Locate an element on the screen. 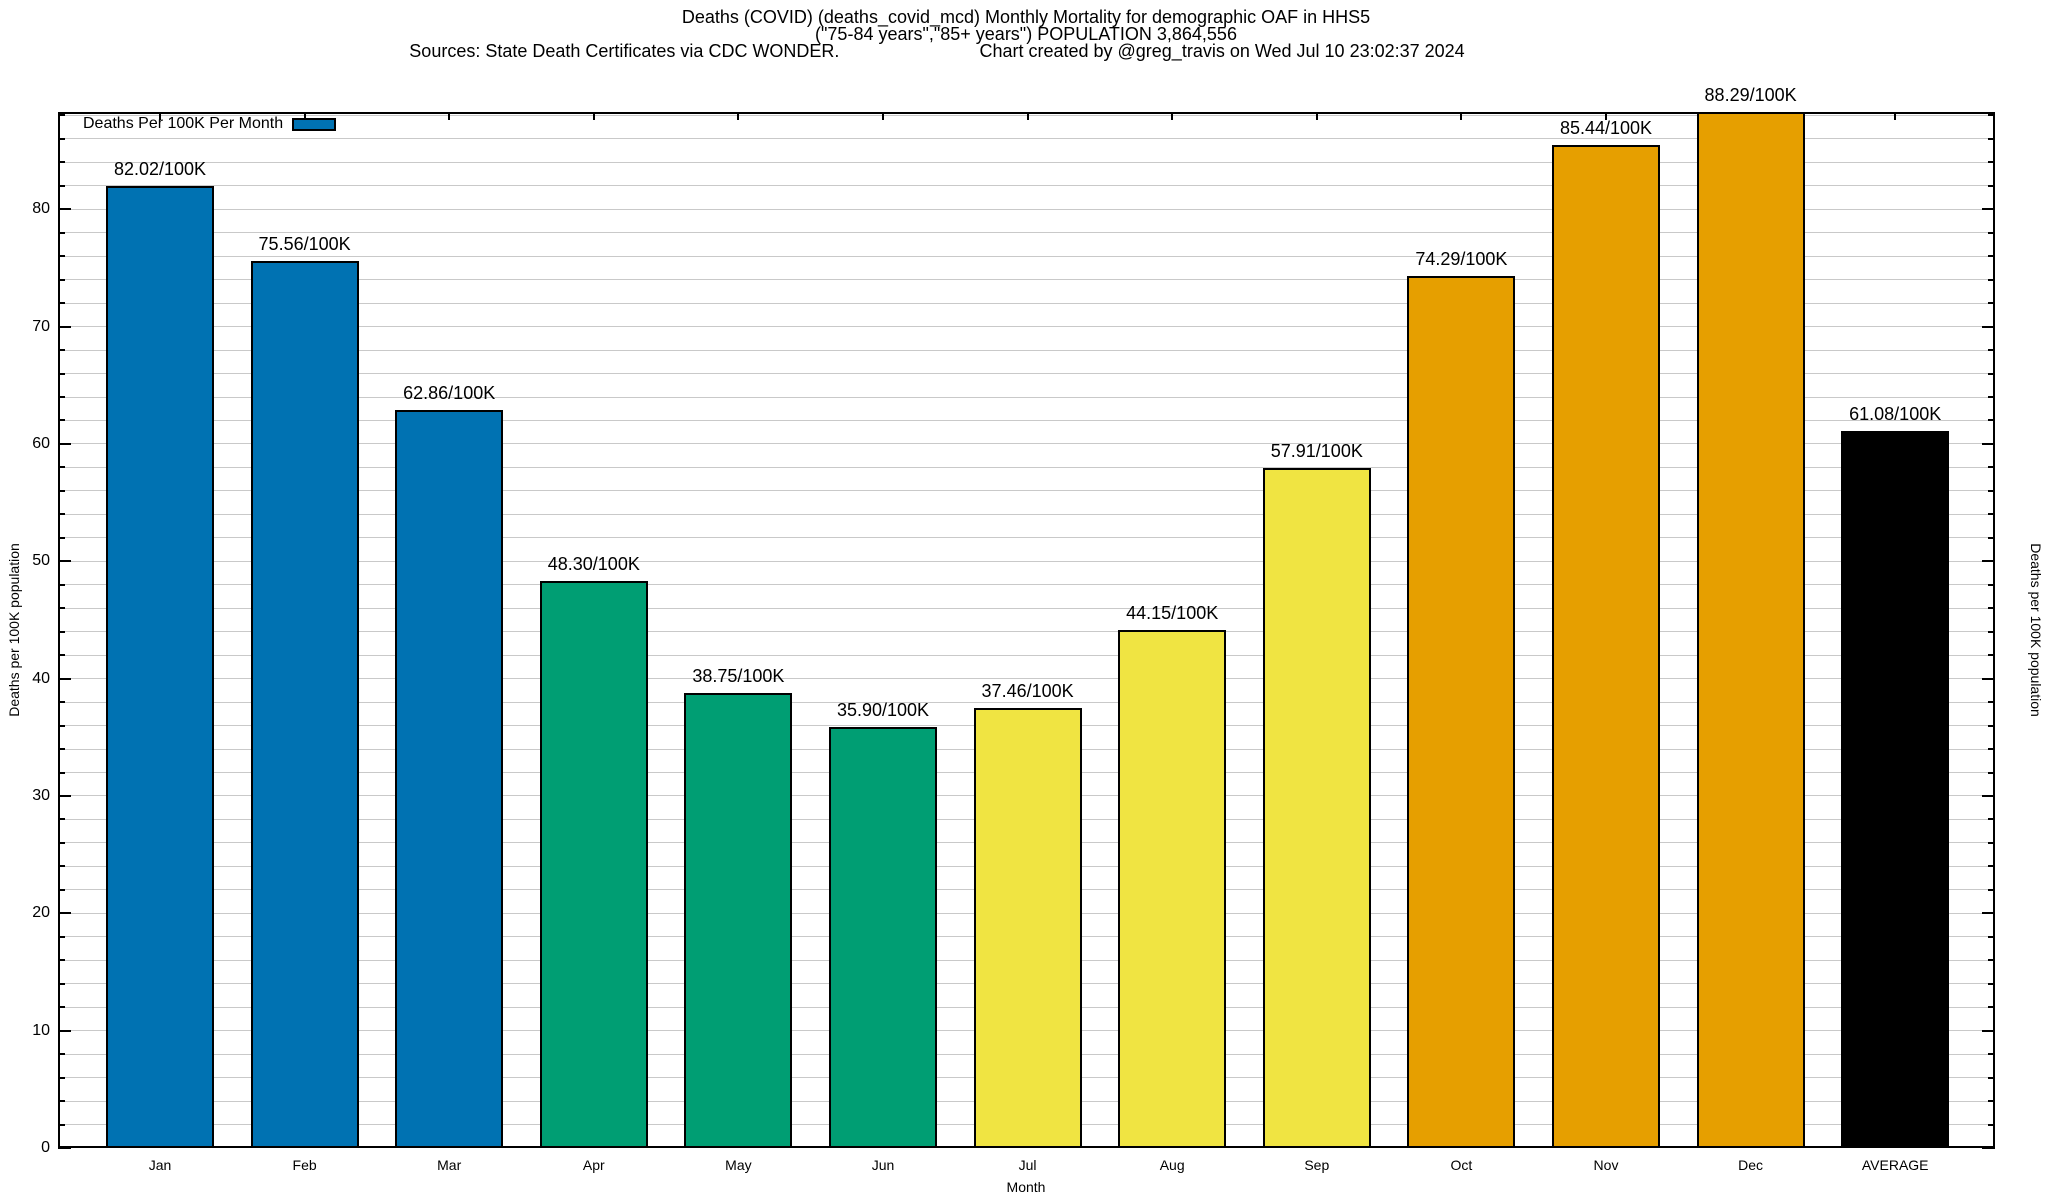 This screenshot has width=2048, height=1200. bar-value-label: 37.46/100K is located at coordinates (1027, 691).